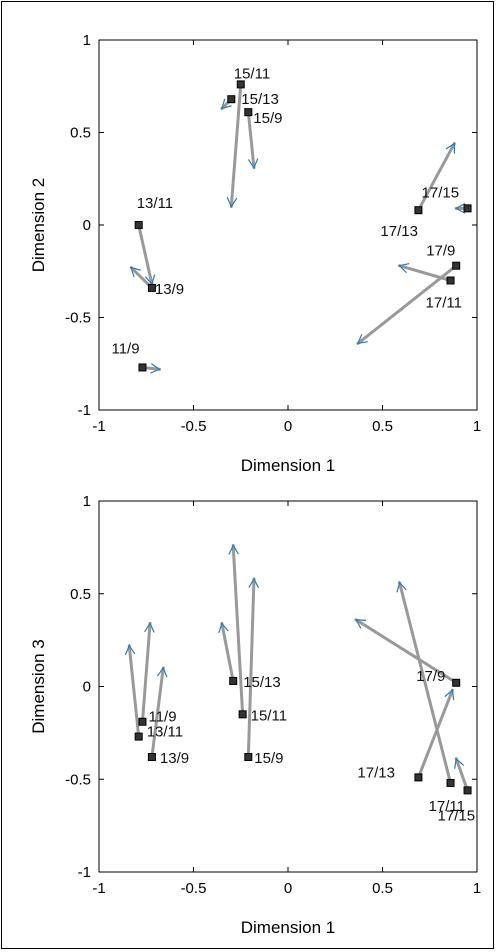 This screenshot has height=952, width=497. I want to click on y-axis-label: Dimension 2, so click(38, 225).